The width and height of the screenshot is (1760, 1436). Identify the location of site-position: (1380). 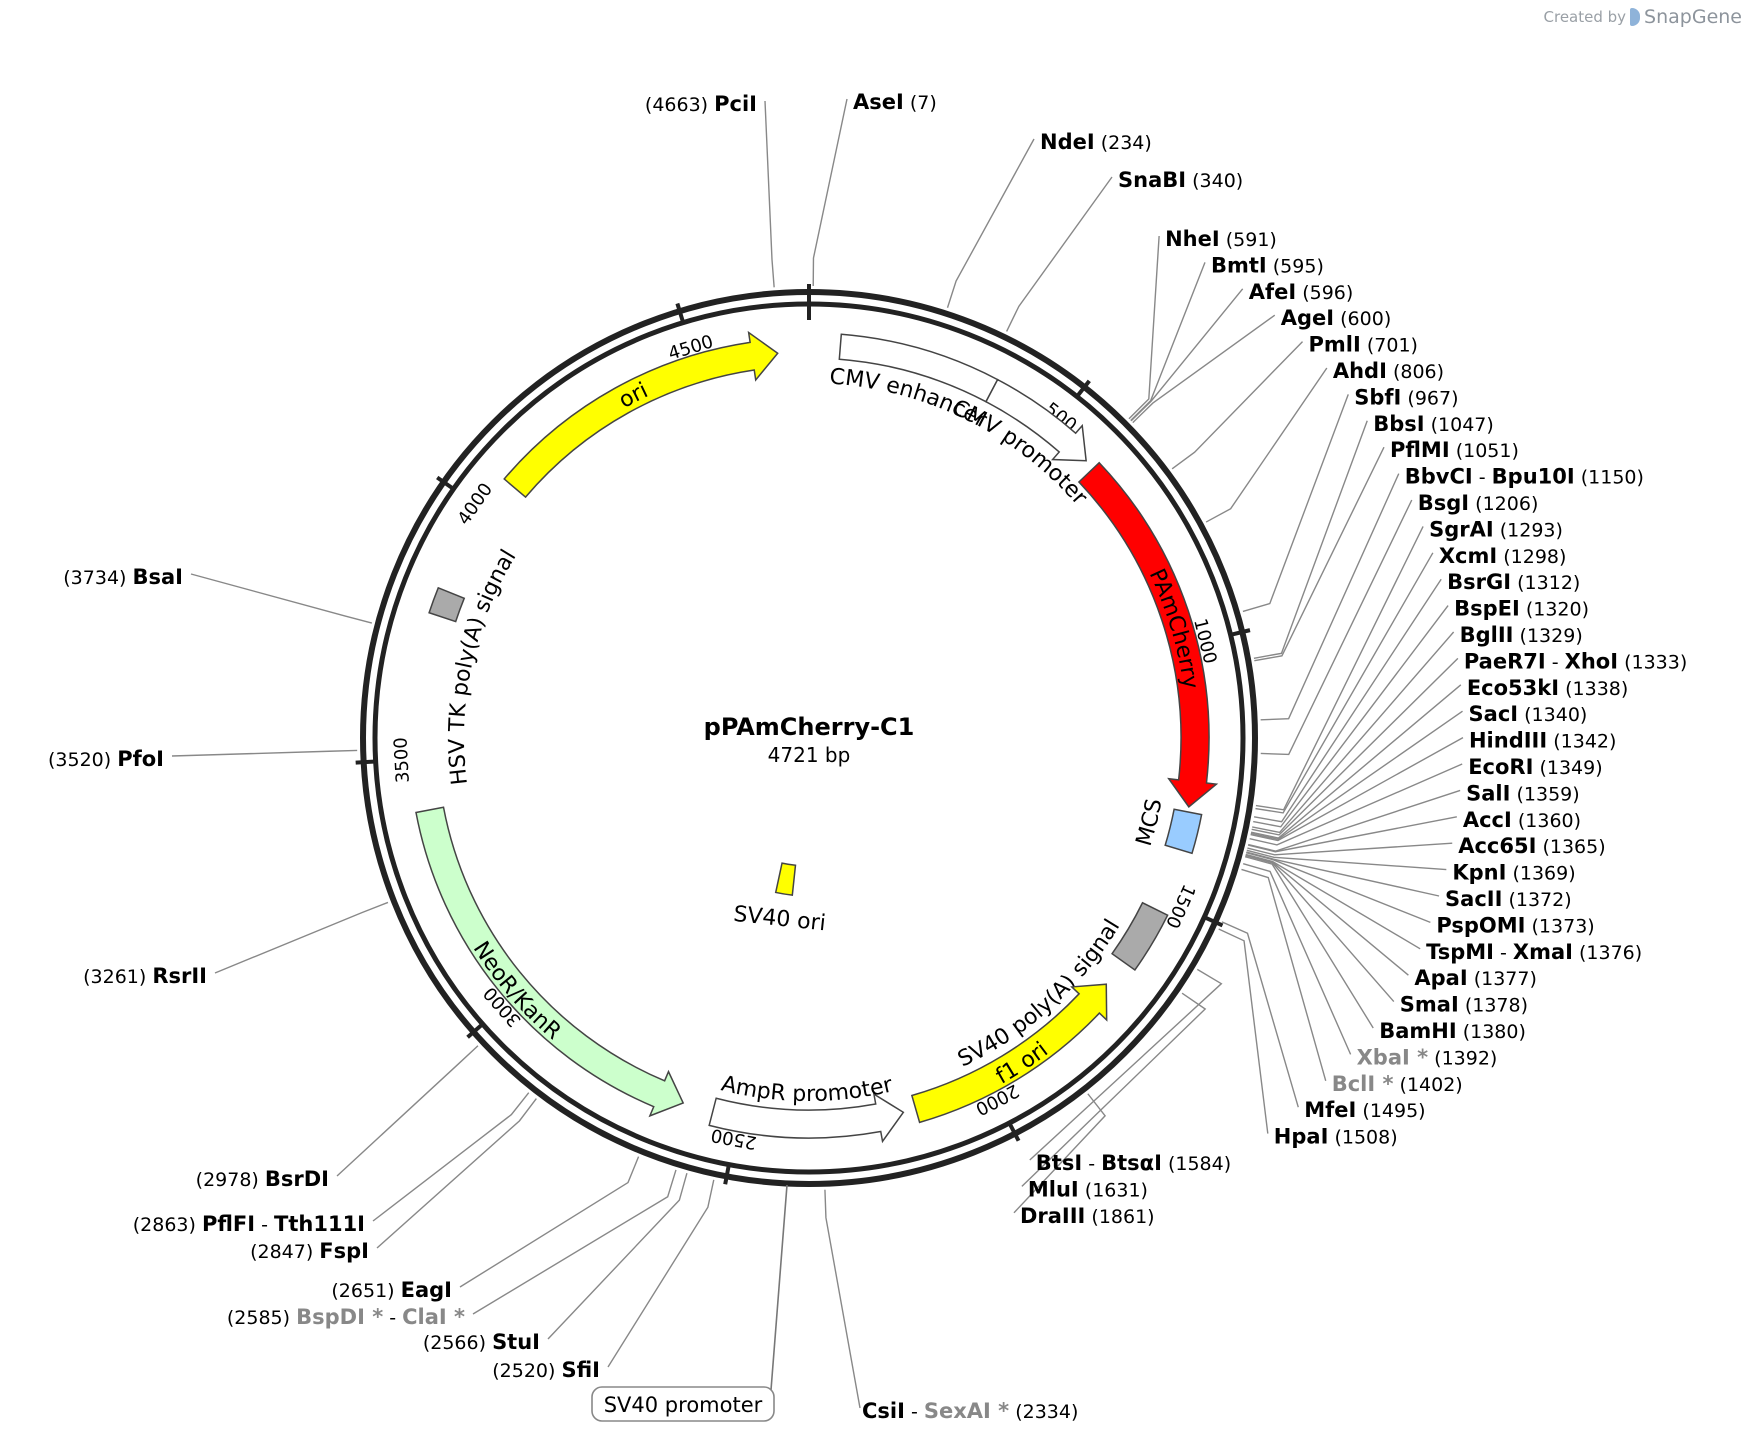
(1494, 1032).